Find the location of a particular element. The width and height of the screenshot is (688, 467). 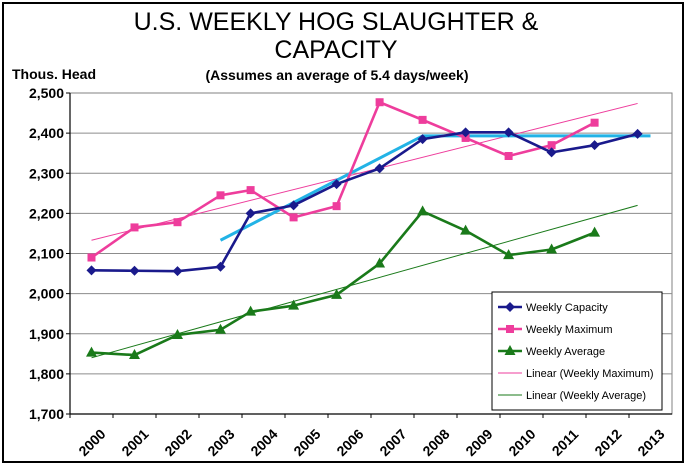

legend-entry: Linear (Weekly Maximum) is located at coordinates (576, 374).